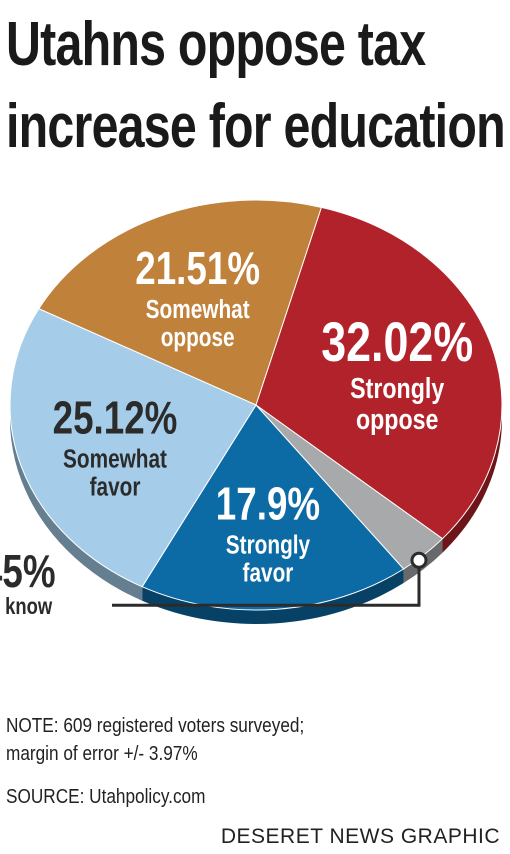  I want to click on note-line-2: margin of error +/- 3.97%, so click(102, 754).